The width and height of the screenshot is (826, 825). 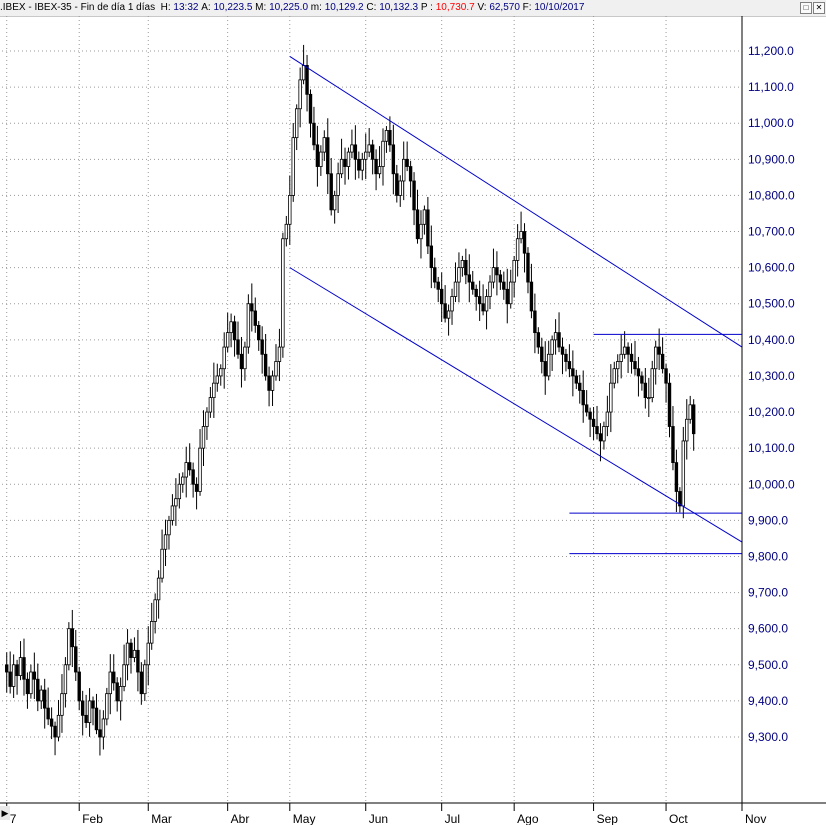 I want to click on x-axis: 7 Feb Mar Abr May Jun Jul Ago Sep Oct Nov, so click(x=413, y=813).